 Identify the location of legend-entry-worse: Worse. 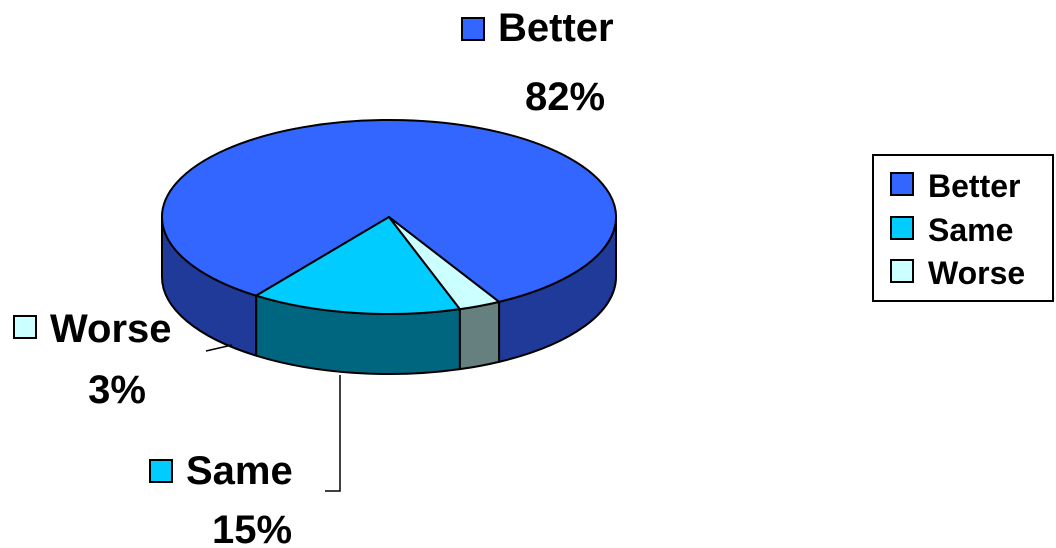
(957, 273).